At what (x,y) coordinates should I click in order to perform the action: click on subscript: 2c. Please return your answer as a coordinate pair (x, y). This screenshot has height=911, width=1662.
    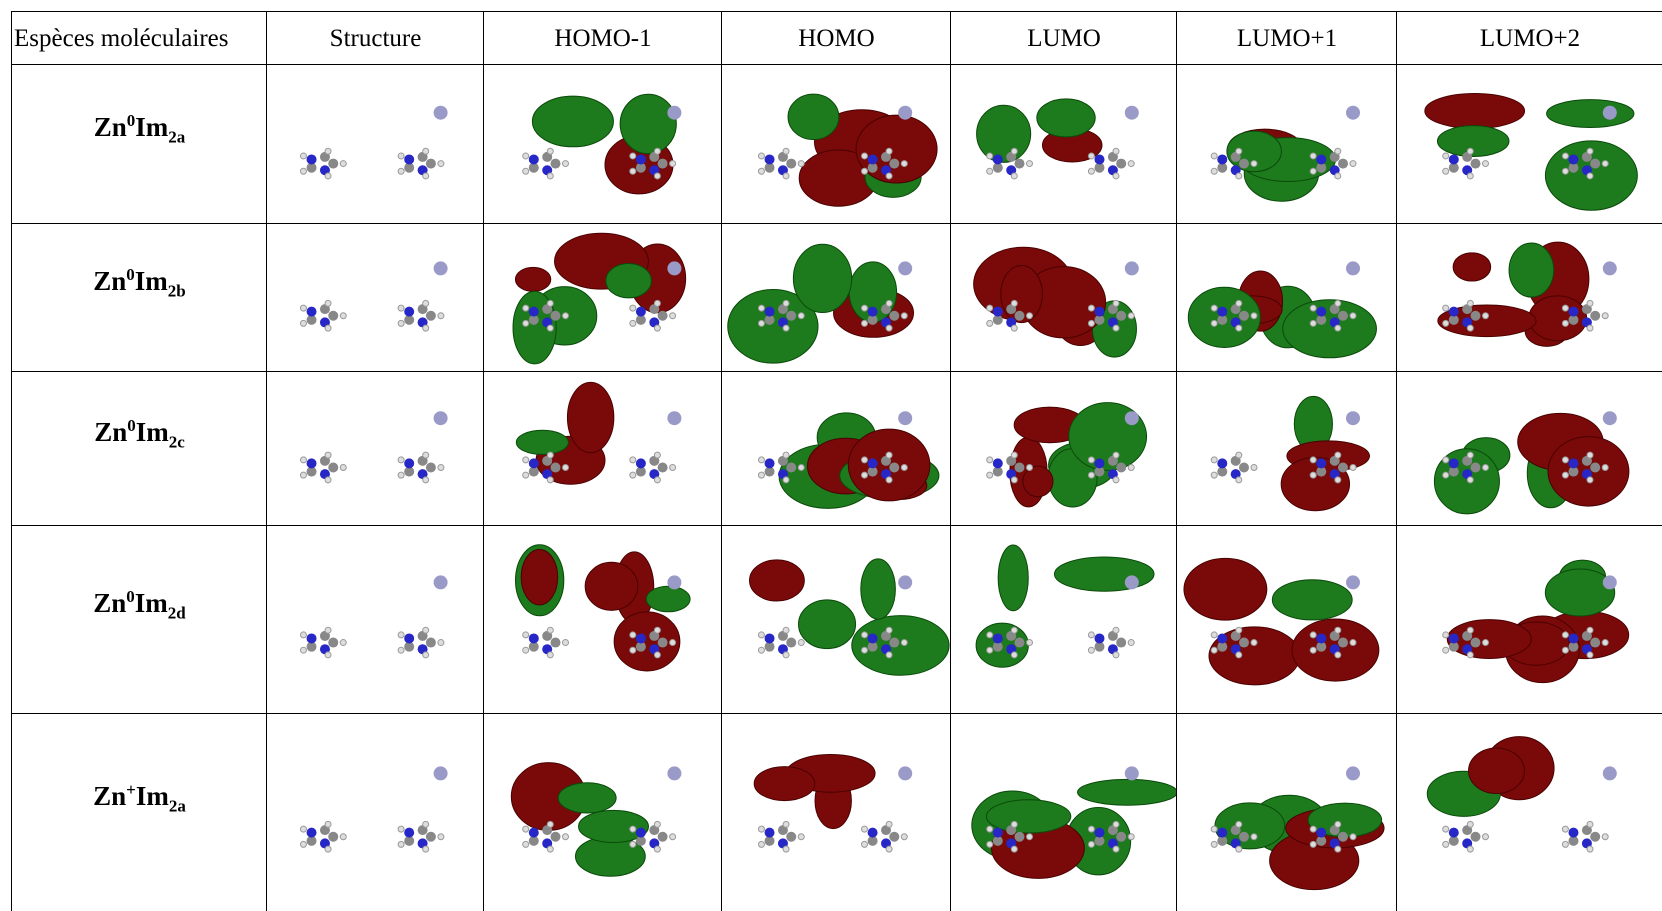
    Looking at the image, I should click on (176, 442).